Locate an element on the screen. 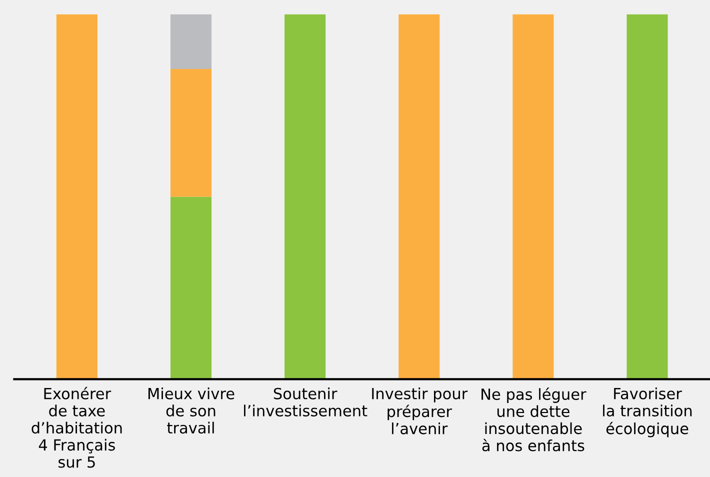 The height and width of the screenshot is (477, 710). x-tick-label: Favoriser la transition écologique is located at coordinates (647, 413).